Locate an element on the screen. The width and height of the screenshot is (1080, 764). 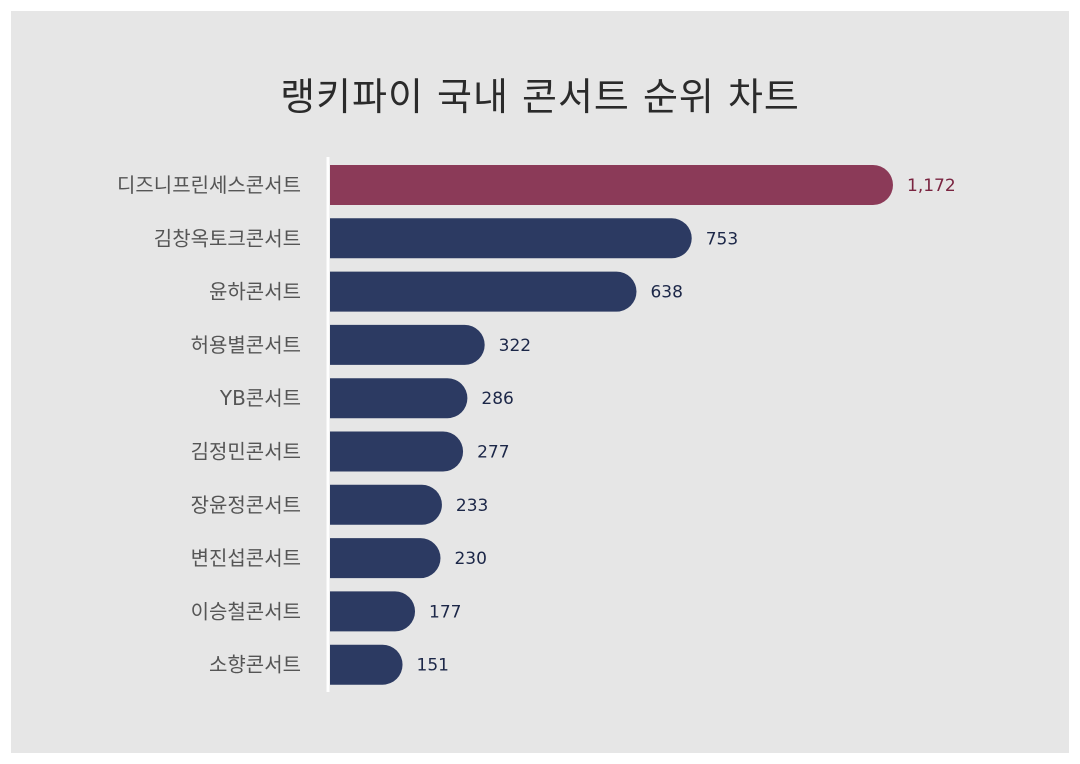
value-label: 151 is located at coordinates (433, 666).